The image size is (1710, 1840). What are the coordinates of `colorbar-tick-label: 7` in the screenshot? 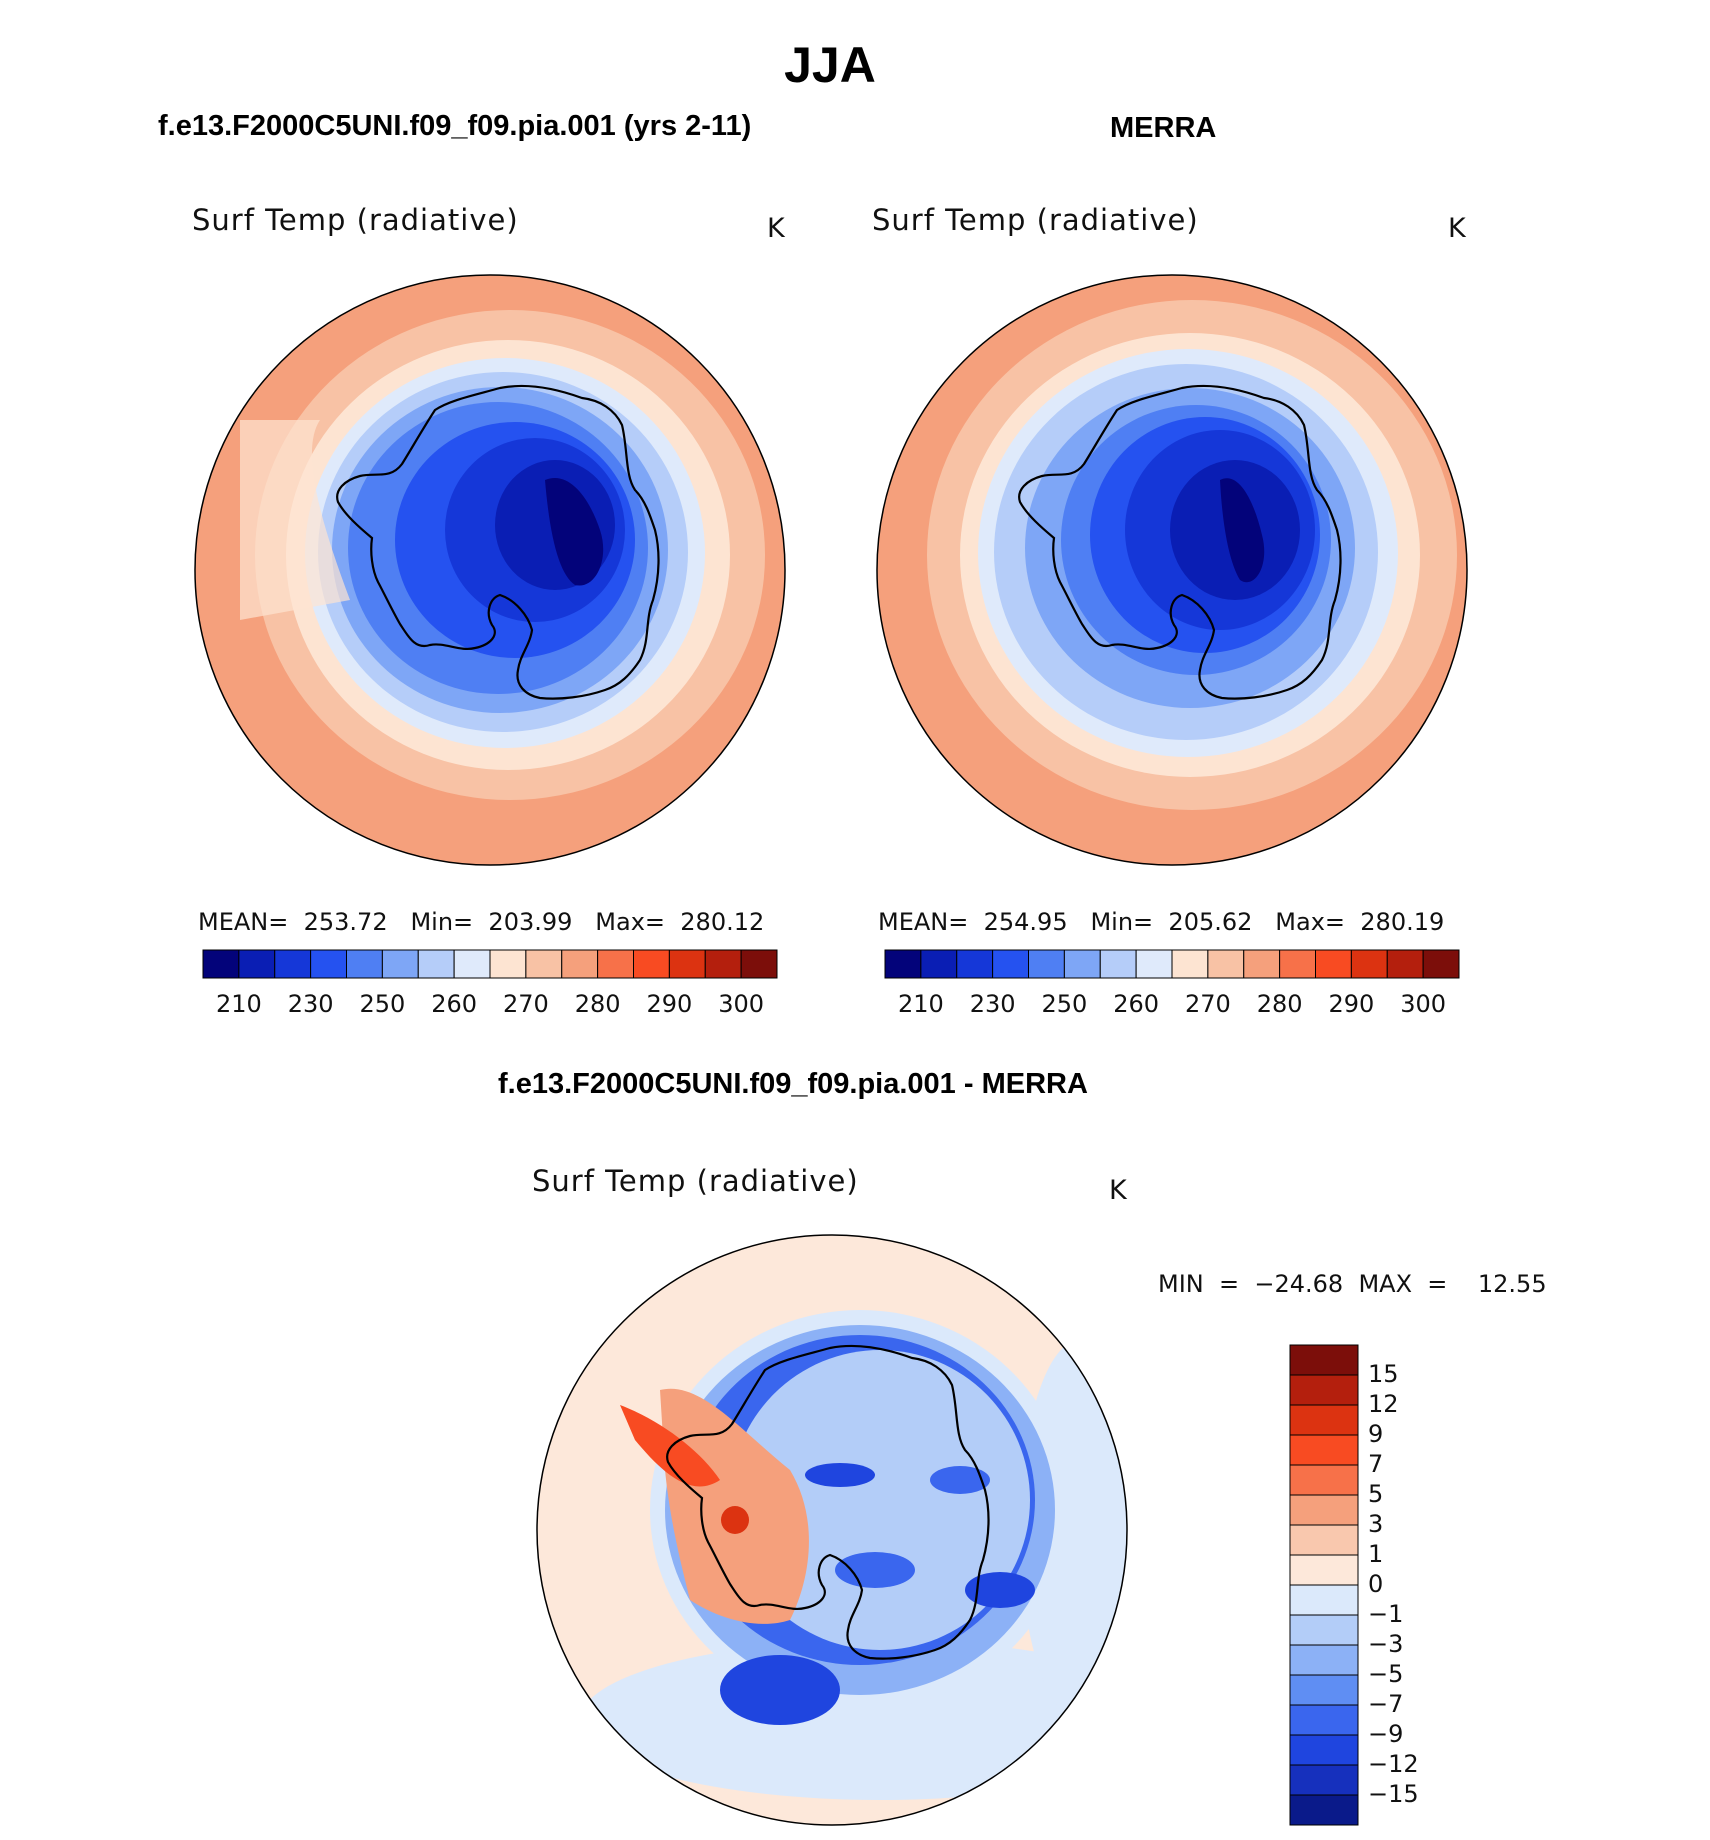 It's located at (1376, 1464).